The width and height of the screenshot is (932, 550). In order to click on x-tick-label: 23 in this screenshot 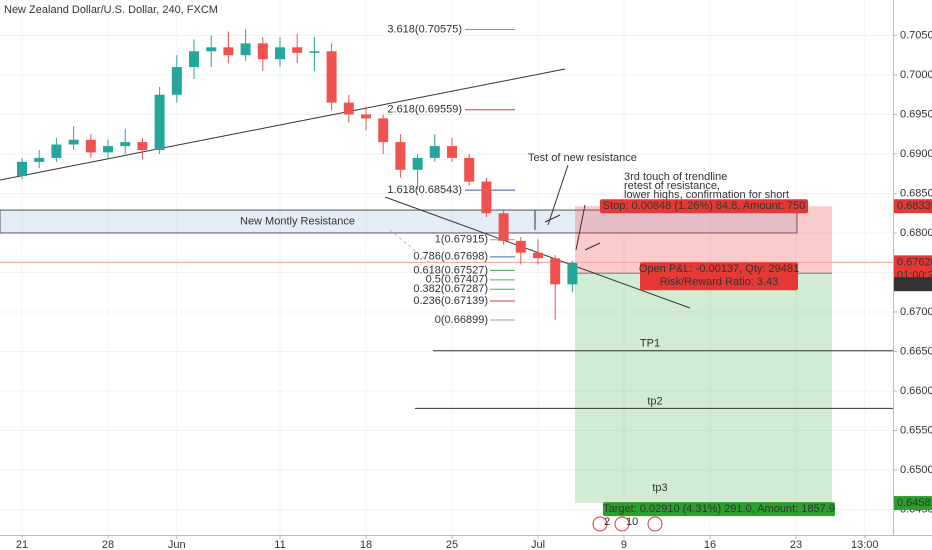, I will do `click(796, 544)`.